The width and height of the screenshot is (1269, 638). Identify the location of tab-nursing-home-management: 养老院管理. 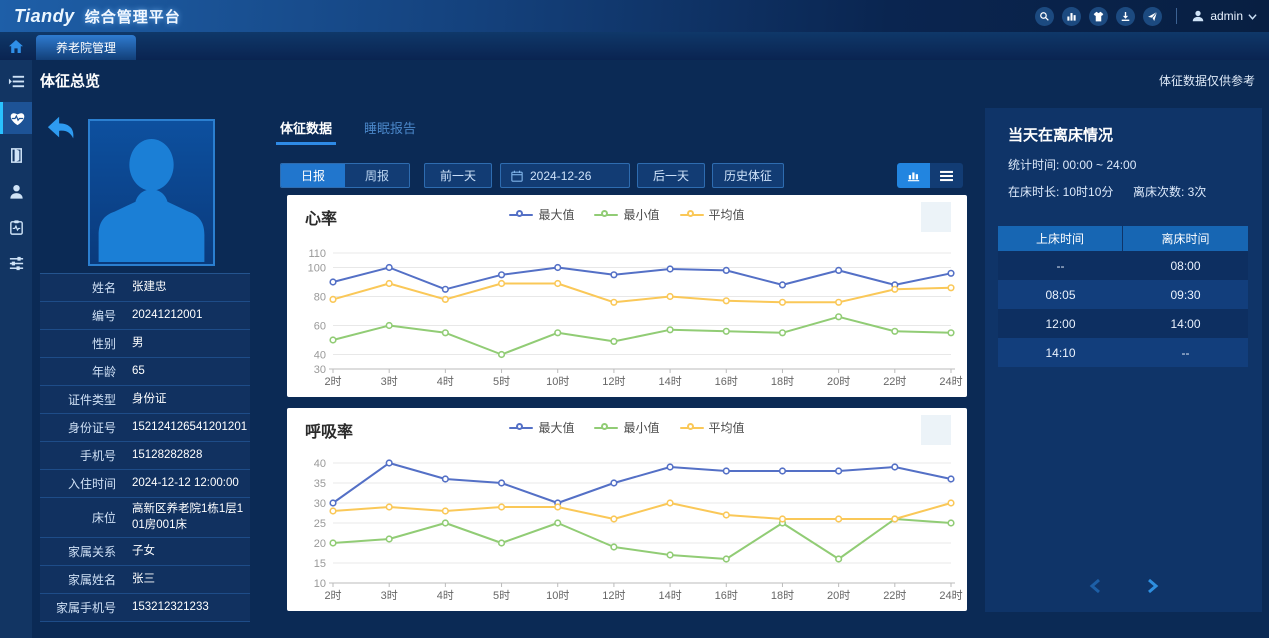
(86, 47).